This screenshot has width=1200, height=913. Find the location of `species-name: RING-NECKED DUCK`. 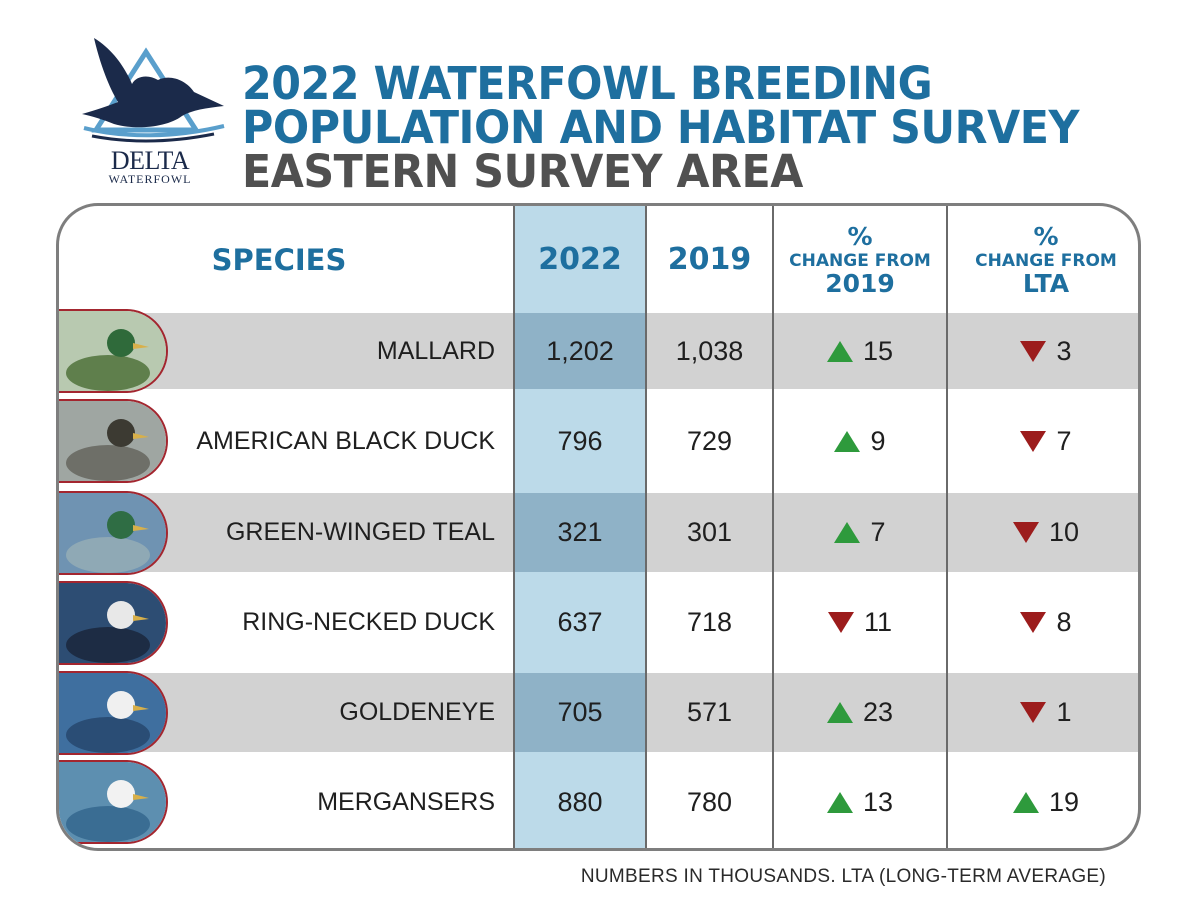

species-name: RING-NECKED DUCK is located at coordinates (368, 622).